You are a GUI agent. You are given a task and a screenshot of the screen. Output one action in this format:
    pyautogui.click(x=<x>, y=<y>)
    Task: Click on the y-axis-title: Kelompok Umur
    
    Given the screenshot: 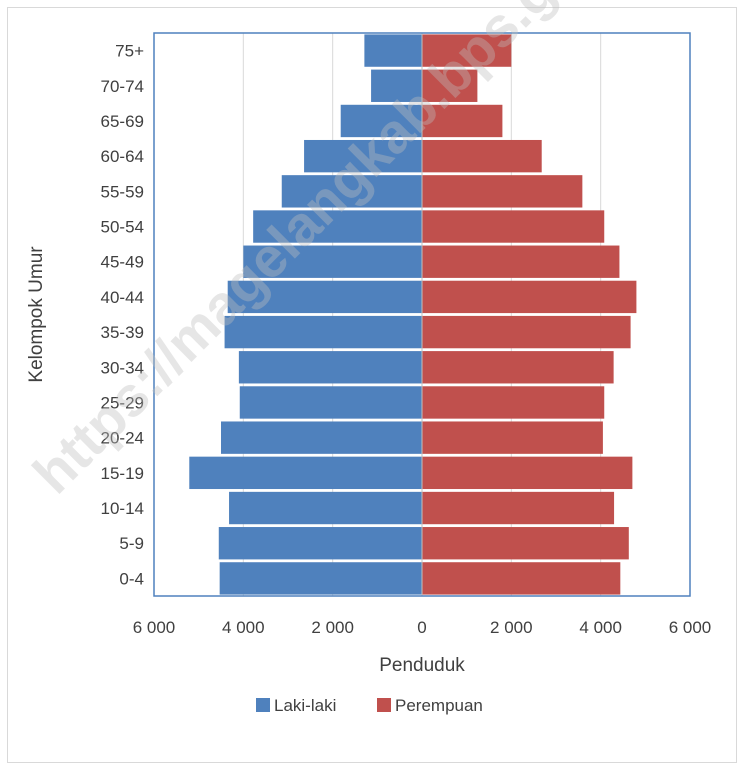 What is the action you would take?
    pyautogui.click(x=36, y=314)
    